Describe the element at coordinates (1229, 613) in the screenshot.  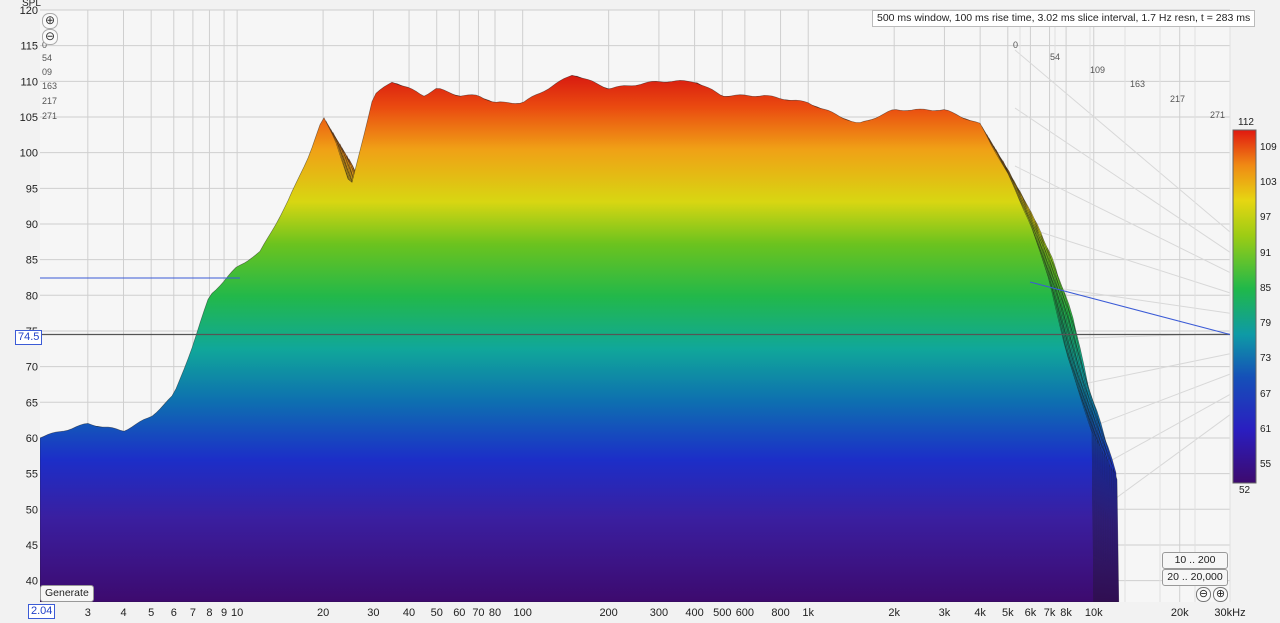
I see `x-tick-label: 30kHz` at that location.